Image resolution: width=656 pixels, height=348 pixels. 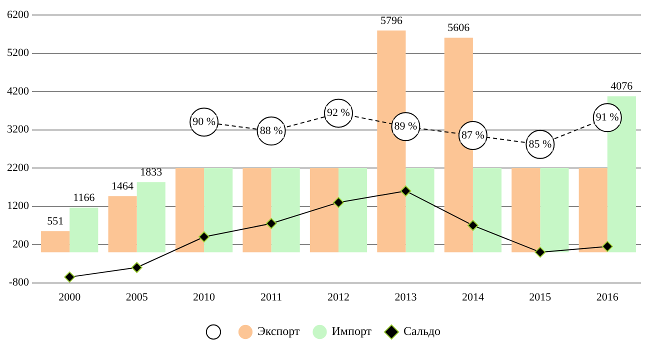 What do you see at coordinates (18, 168) in the screenshot?
I see `y-tick-label: 2200` at bounding box center [18, 168].